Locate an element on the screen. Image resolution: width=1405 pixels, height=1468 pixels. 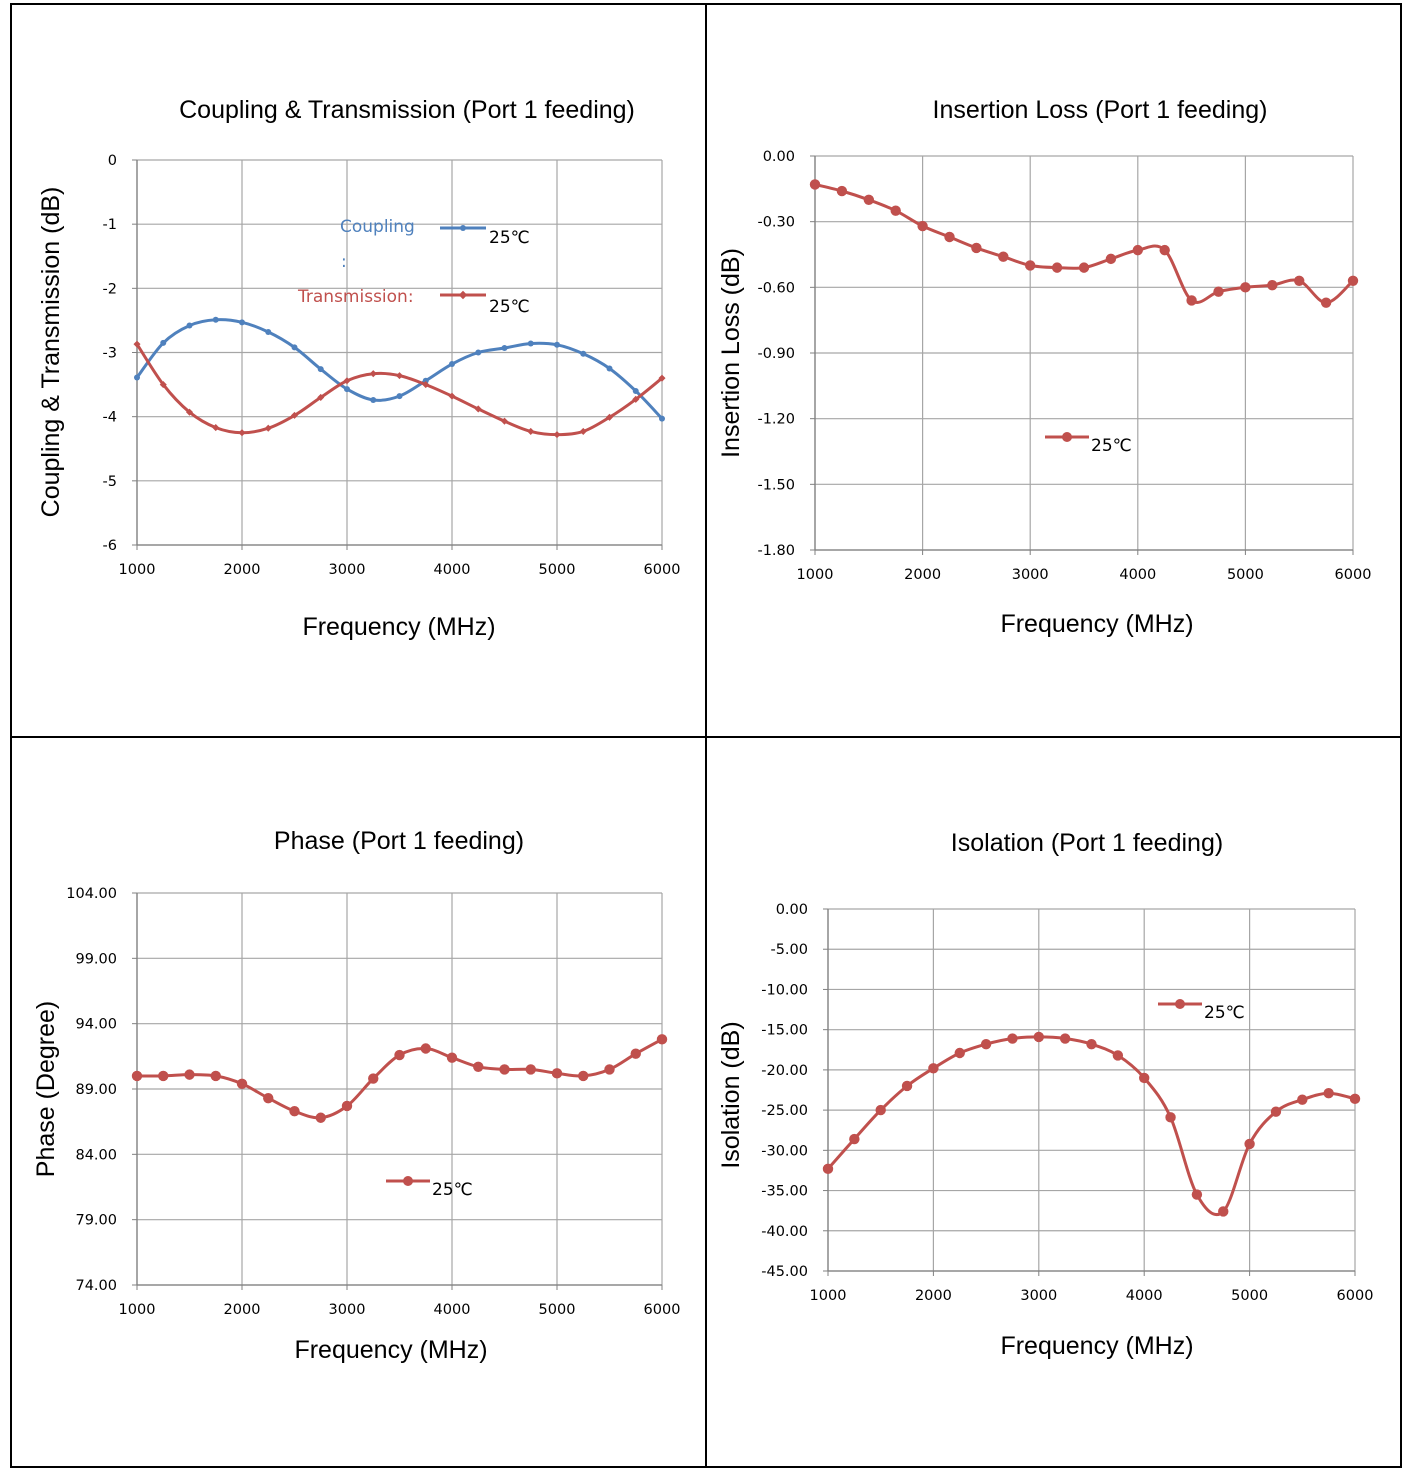
chart-title: Insertion Loss (Port 1 feeding) is located at coordinates (1100, 110).